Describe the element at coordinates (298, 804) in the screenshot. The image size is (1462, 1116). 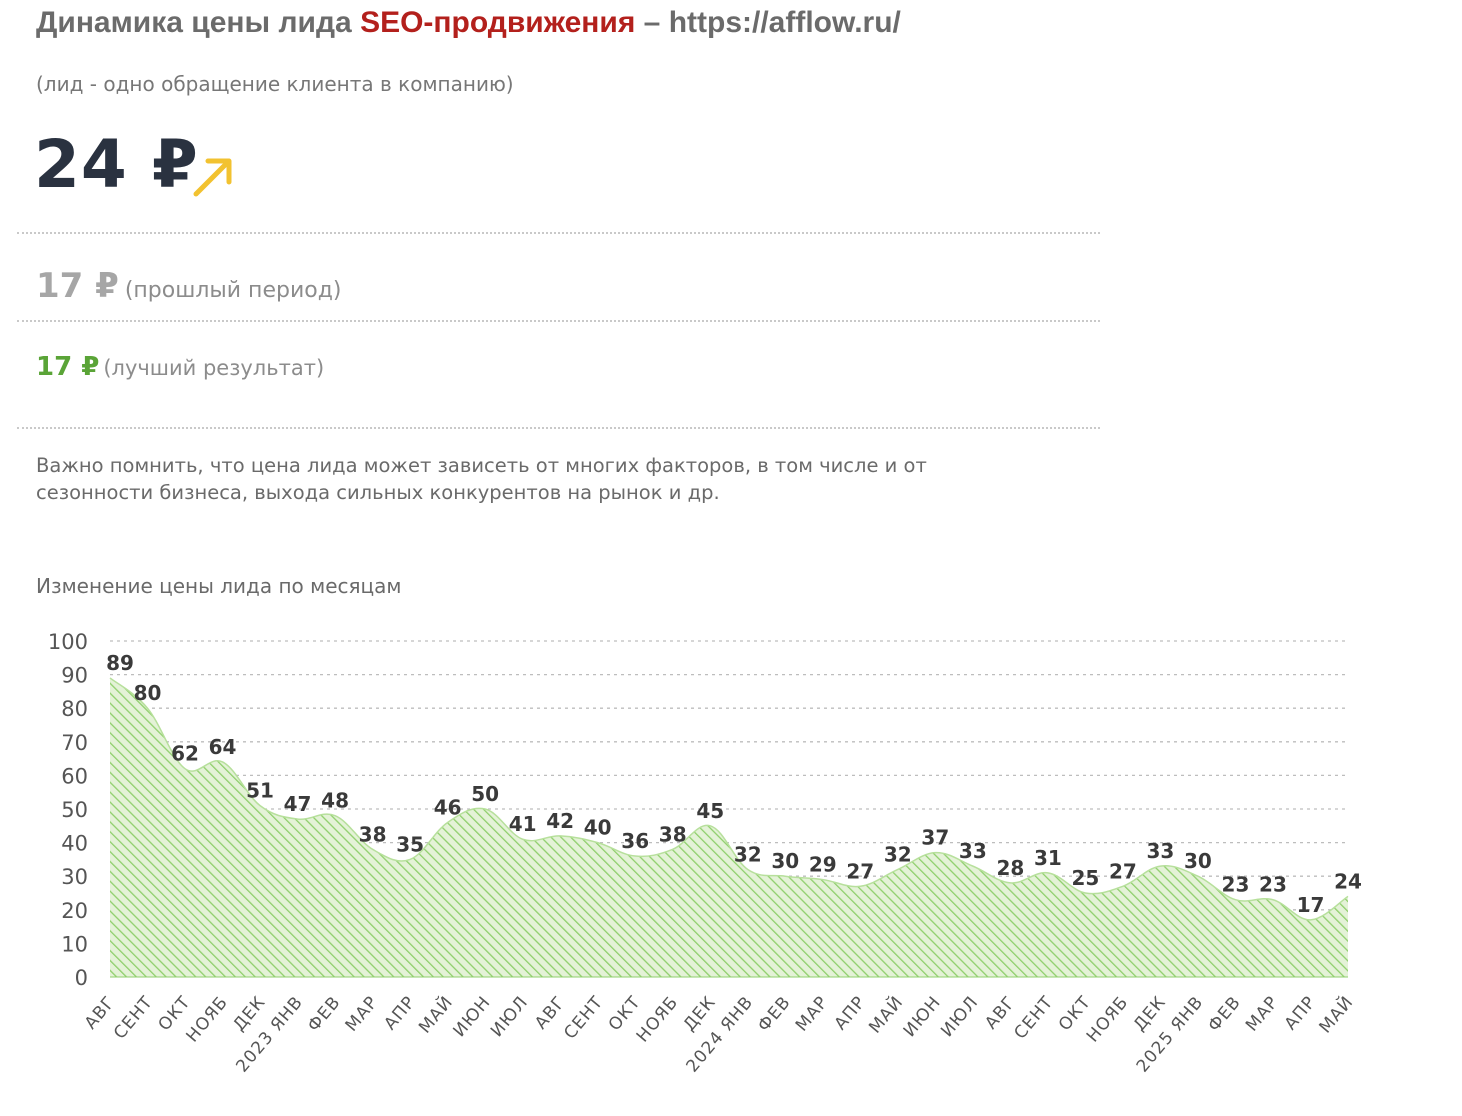
I see `data-label: 47` at that location.